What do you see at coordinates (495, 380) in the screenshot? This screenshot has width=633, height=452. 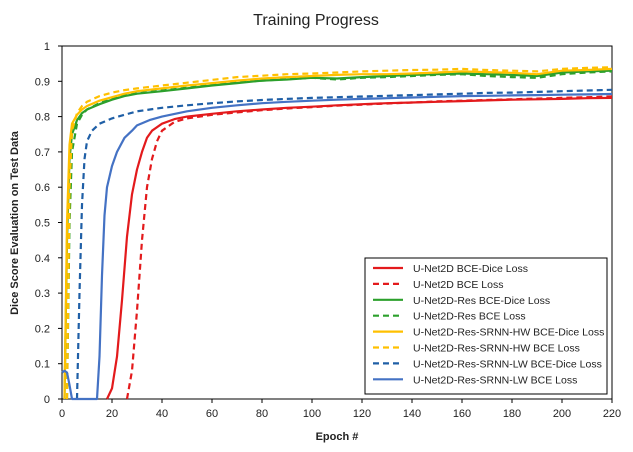 I see `legend-label: U-Net2D-Res-SRNN-LW BCE Loss` at bounding box center [495, 380].